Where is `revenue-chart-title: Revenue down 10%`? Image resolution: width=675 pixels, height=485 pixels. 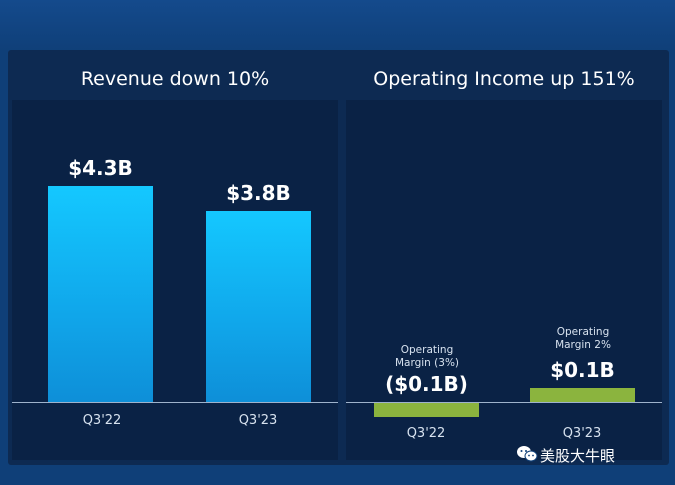 revenue-chart-title: Revenue down 10% is located at coordinates (175, 79).